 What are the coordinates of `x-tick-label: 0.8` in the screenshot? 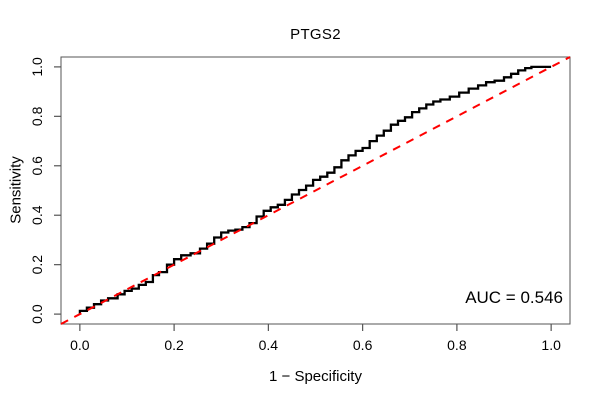 It's located at (457, 345).